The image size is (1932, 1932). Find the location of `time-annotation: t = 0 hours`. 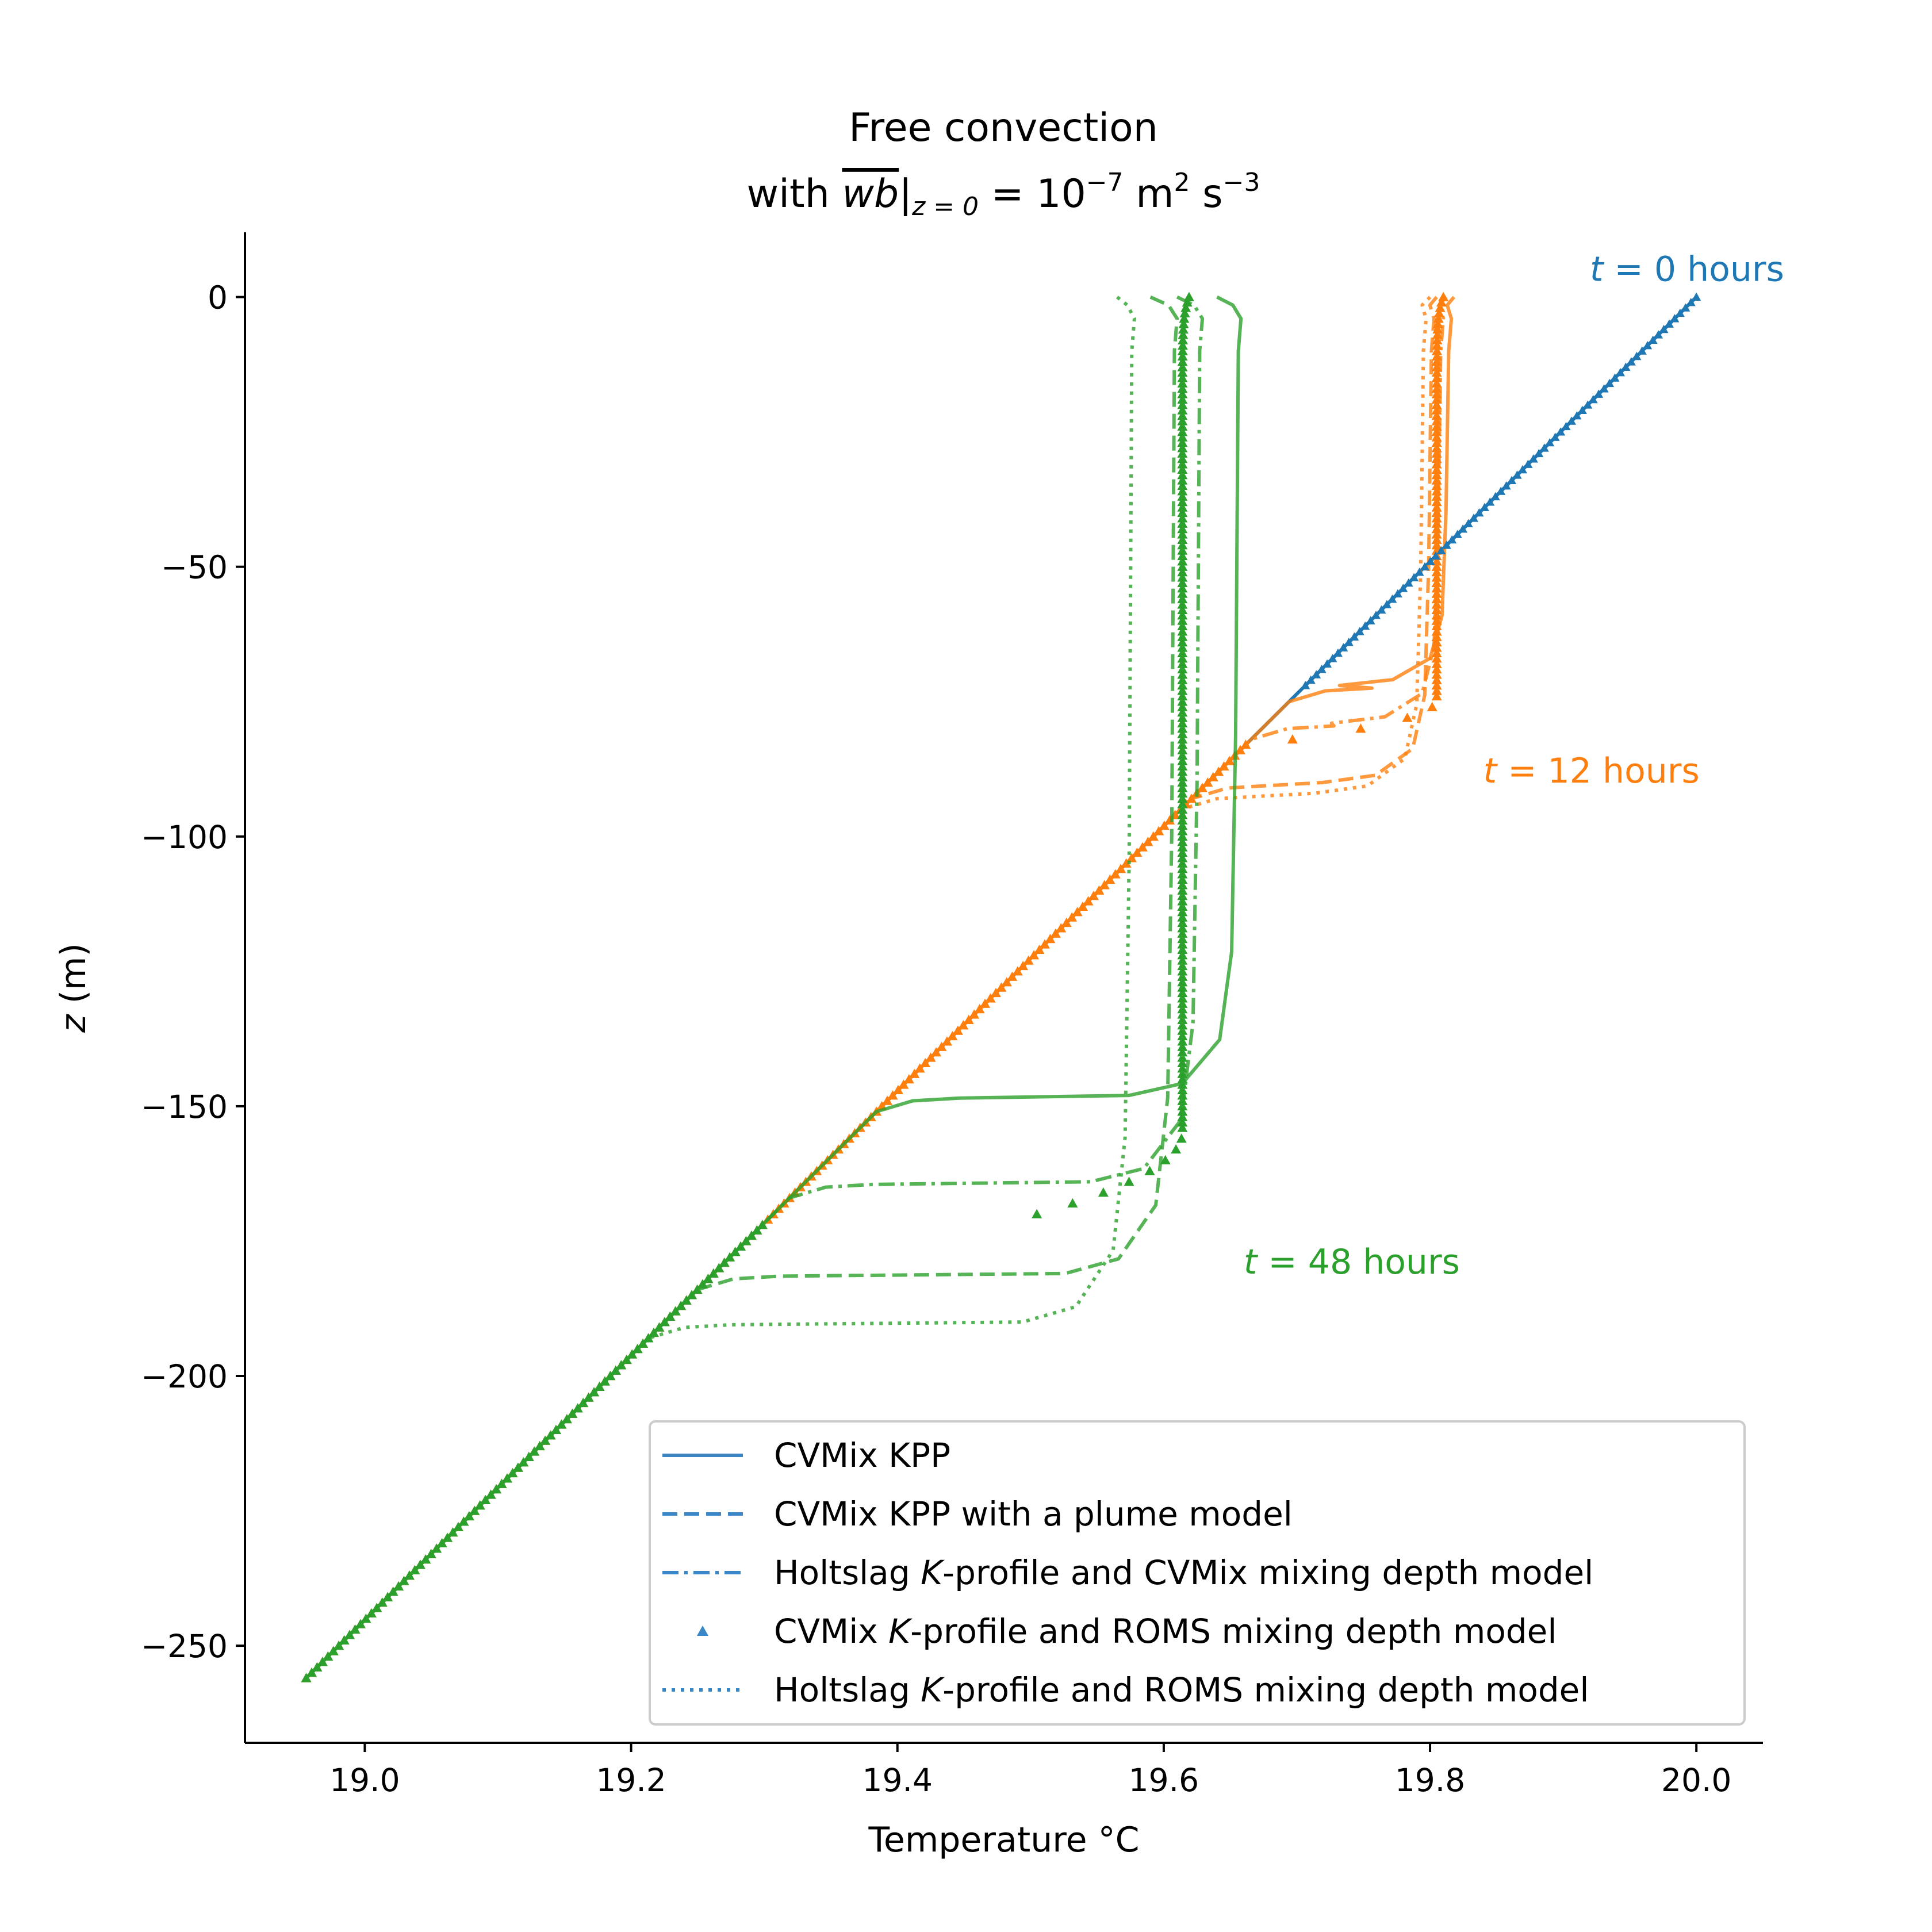

time-annotation: t = 0 hours is located at coordinates (1687, 269).